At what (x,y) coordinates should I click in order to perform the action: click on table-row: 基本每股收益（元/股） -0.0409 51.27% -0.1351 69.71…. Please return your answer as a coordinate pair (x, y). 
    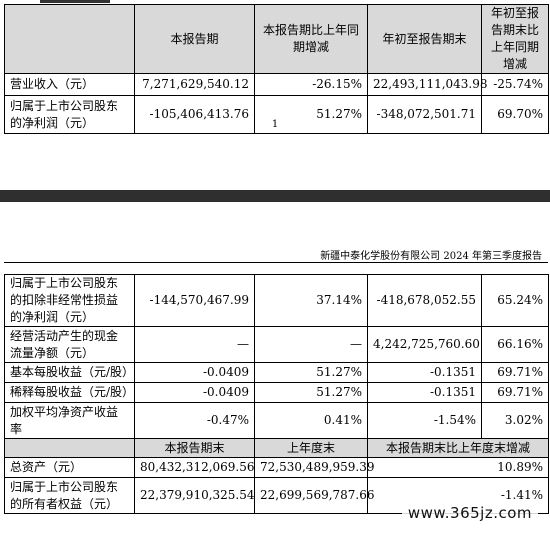
    Looking at the image, I should click on (276, 372).